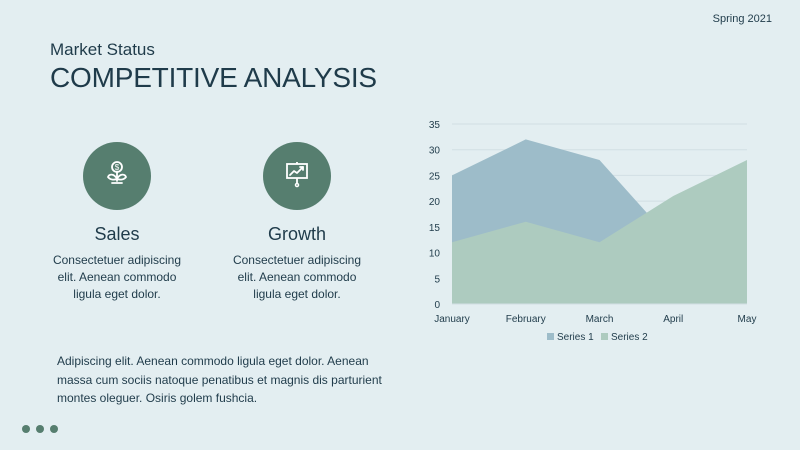 Image resolution: width=800 pixels, height=450 pixels. Describe the element at coordinates (747, 319) in the screenshot. I see `x-tick-label-may: May` at that location.